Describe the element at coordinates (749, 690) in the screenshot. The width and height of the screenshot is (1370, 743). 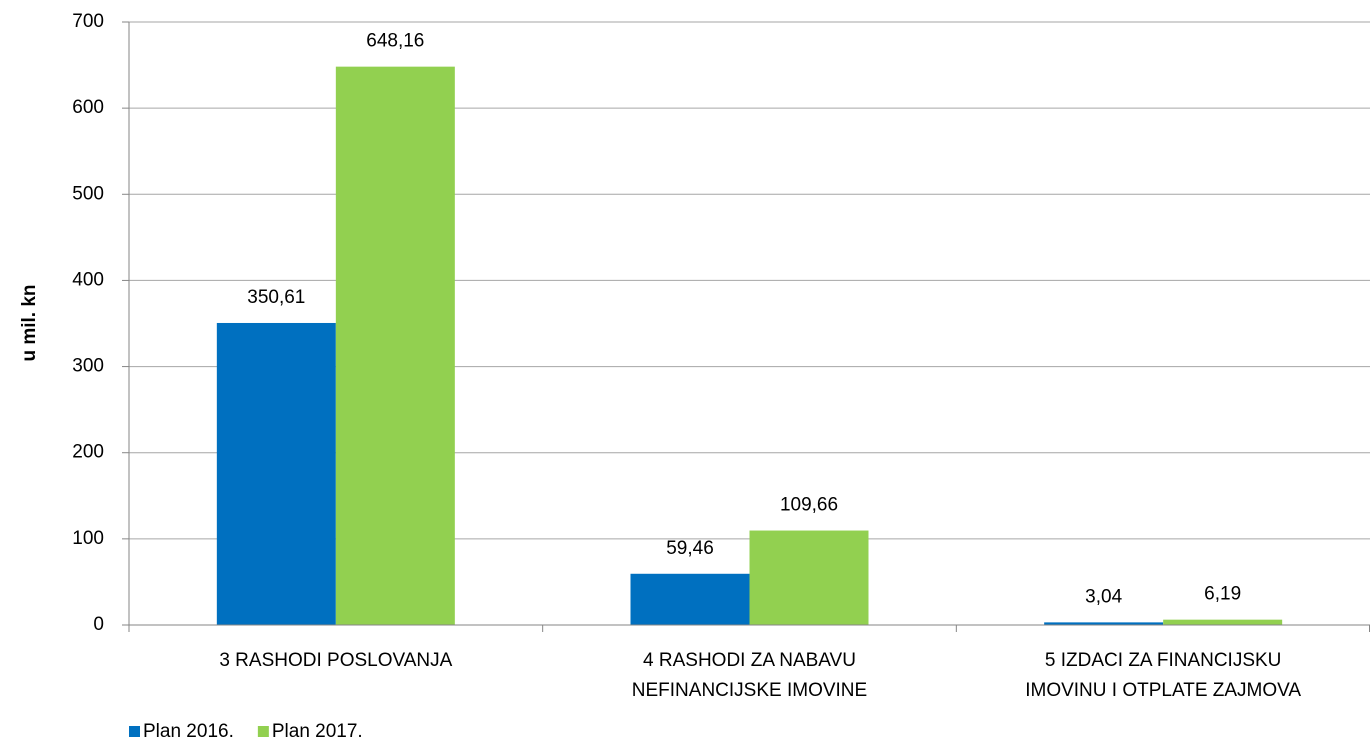
I see `x-tick-label: NEFINANCIJSKE IMOVINE` at that location.